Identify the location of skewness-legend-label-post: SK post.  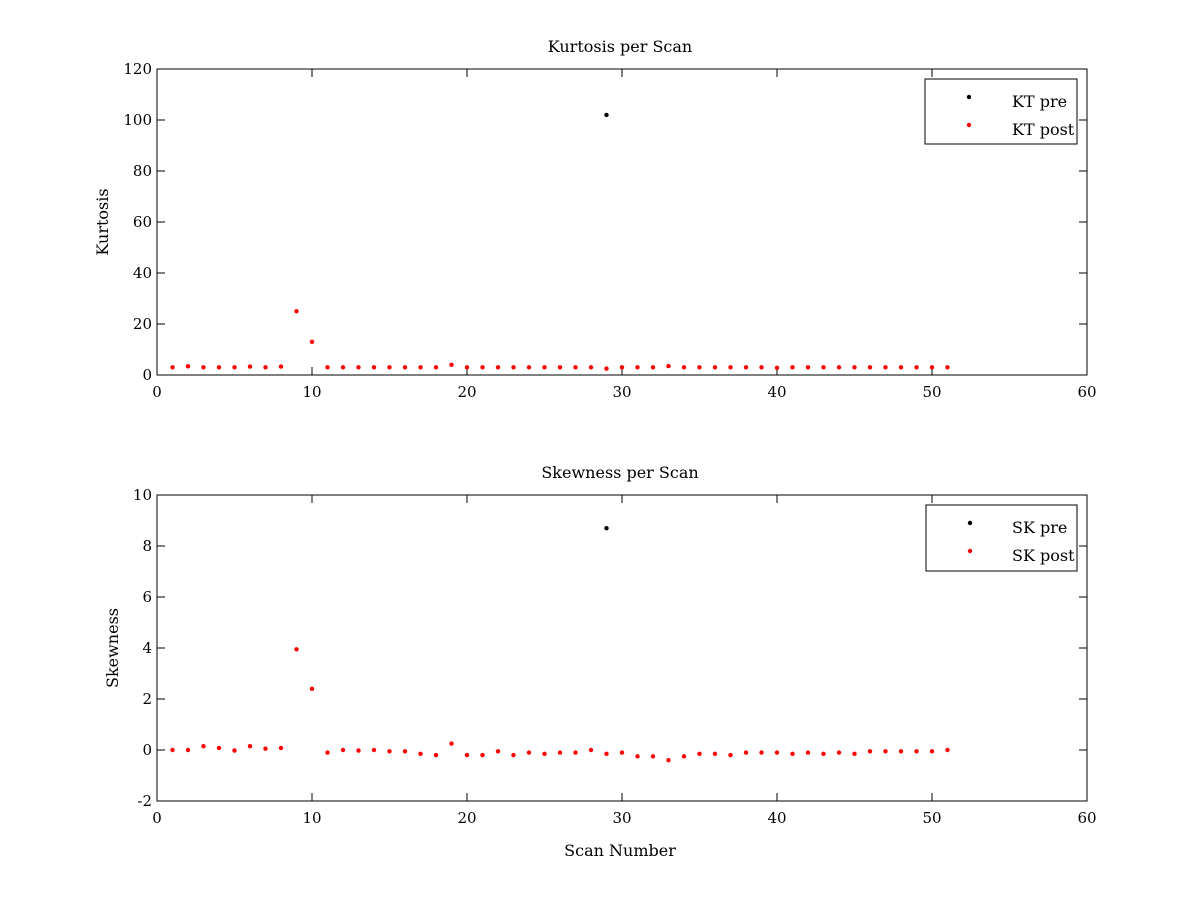
(1043, 555).